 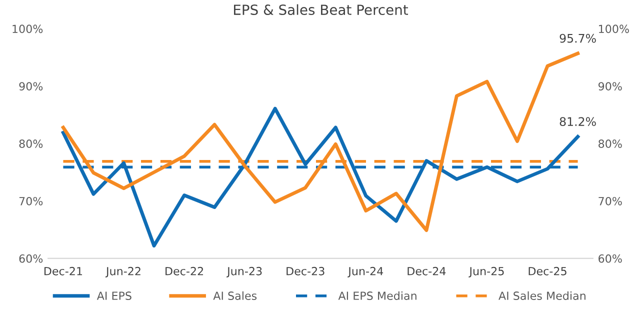 I want to click on y2-tick-label: 90%, so click(x=610, y=86).